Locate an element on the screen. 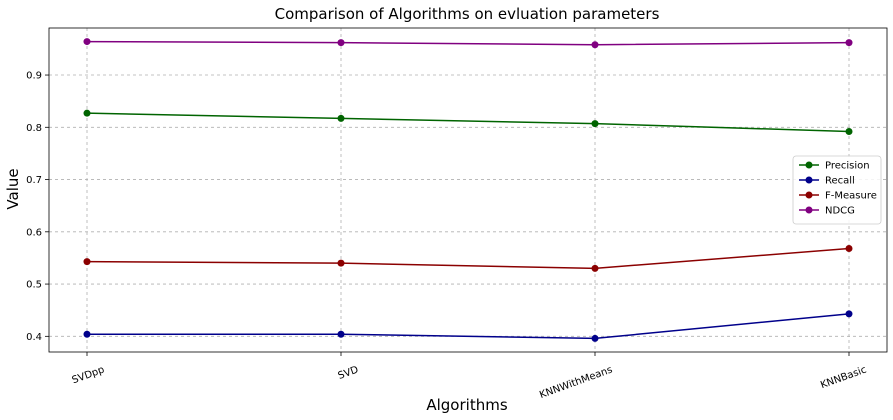 This screenshot has width=893, height=420. series-recall is located at coordinates (468, 326).